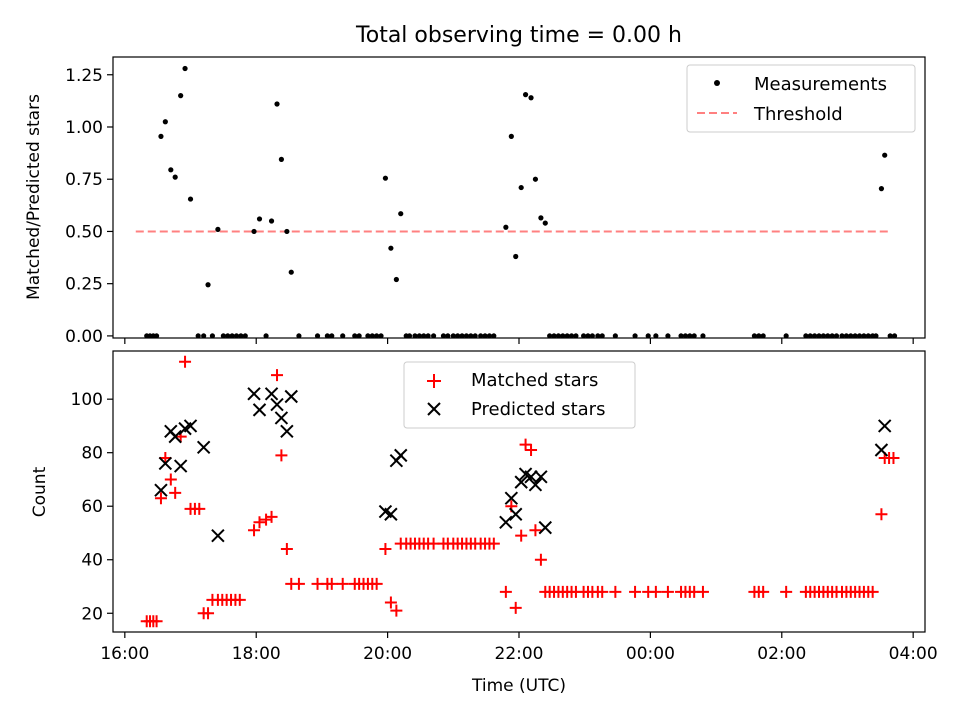 This screenshot has height=720, width=960. I want to click on legend-matched-label: Matched stars, so click(534, 380).